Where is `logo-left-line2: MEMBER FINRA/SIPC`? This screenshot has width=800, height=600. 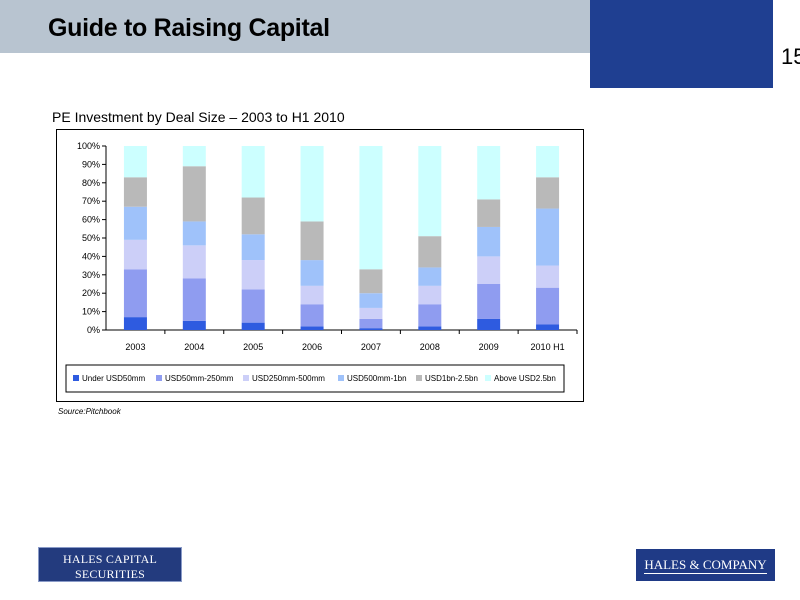 logo-left-line2: MEMBER FINRA/SIPC is located at coordinates (110, 587).